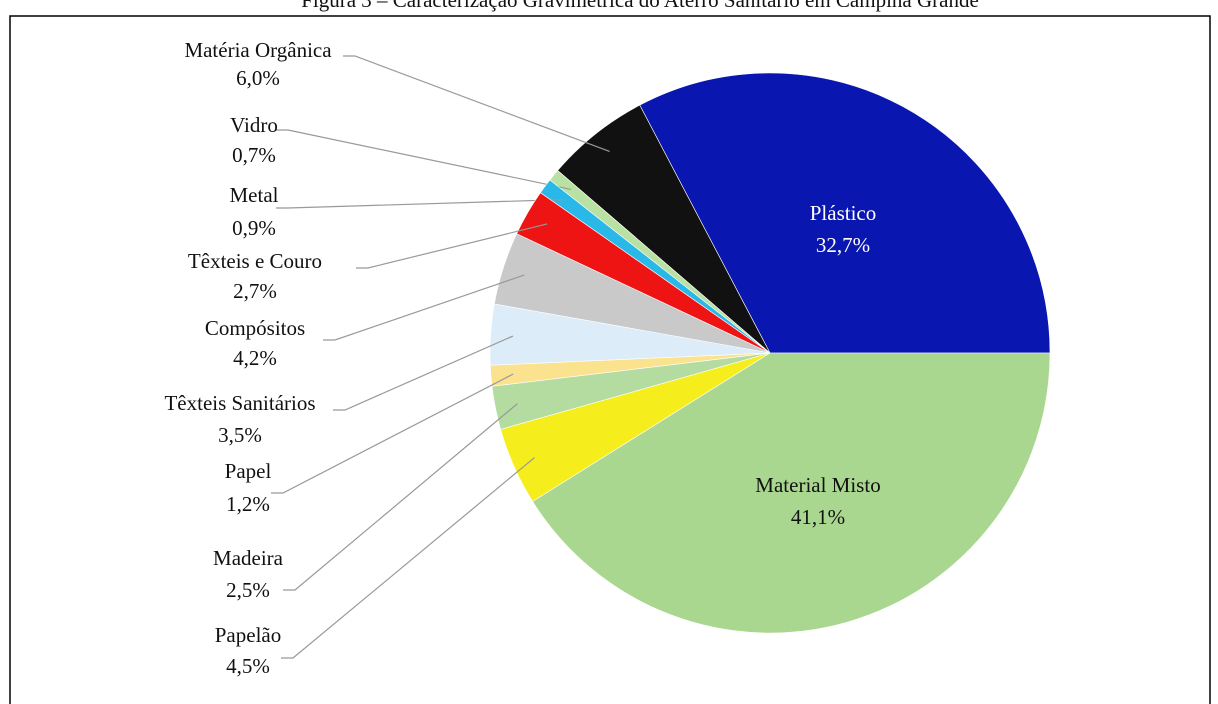 The image size is (1218, 704). What do you see at coordinates (248, 471) in the screenshot?
I see `slice-label: Papel` at bounding box center [248, 471].